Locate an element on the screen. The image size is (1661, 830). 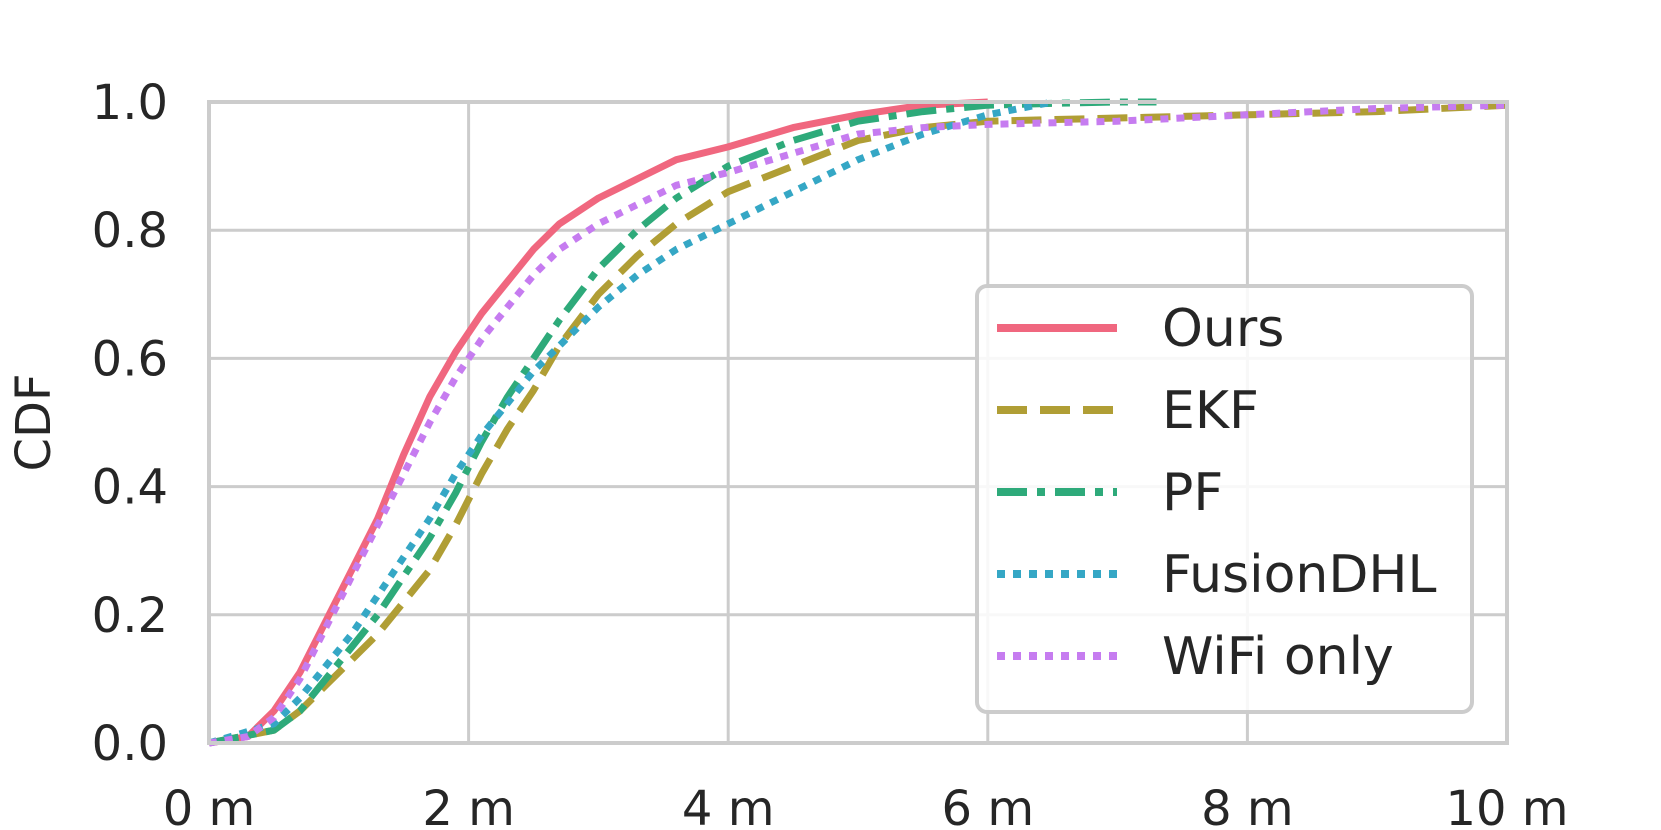
legend-label: PF is located at coordinates (1192, 493).